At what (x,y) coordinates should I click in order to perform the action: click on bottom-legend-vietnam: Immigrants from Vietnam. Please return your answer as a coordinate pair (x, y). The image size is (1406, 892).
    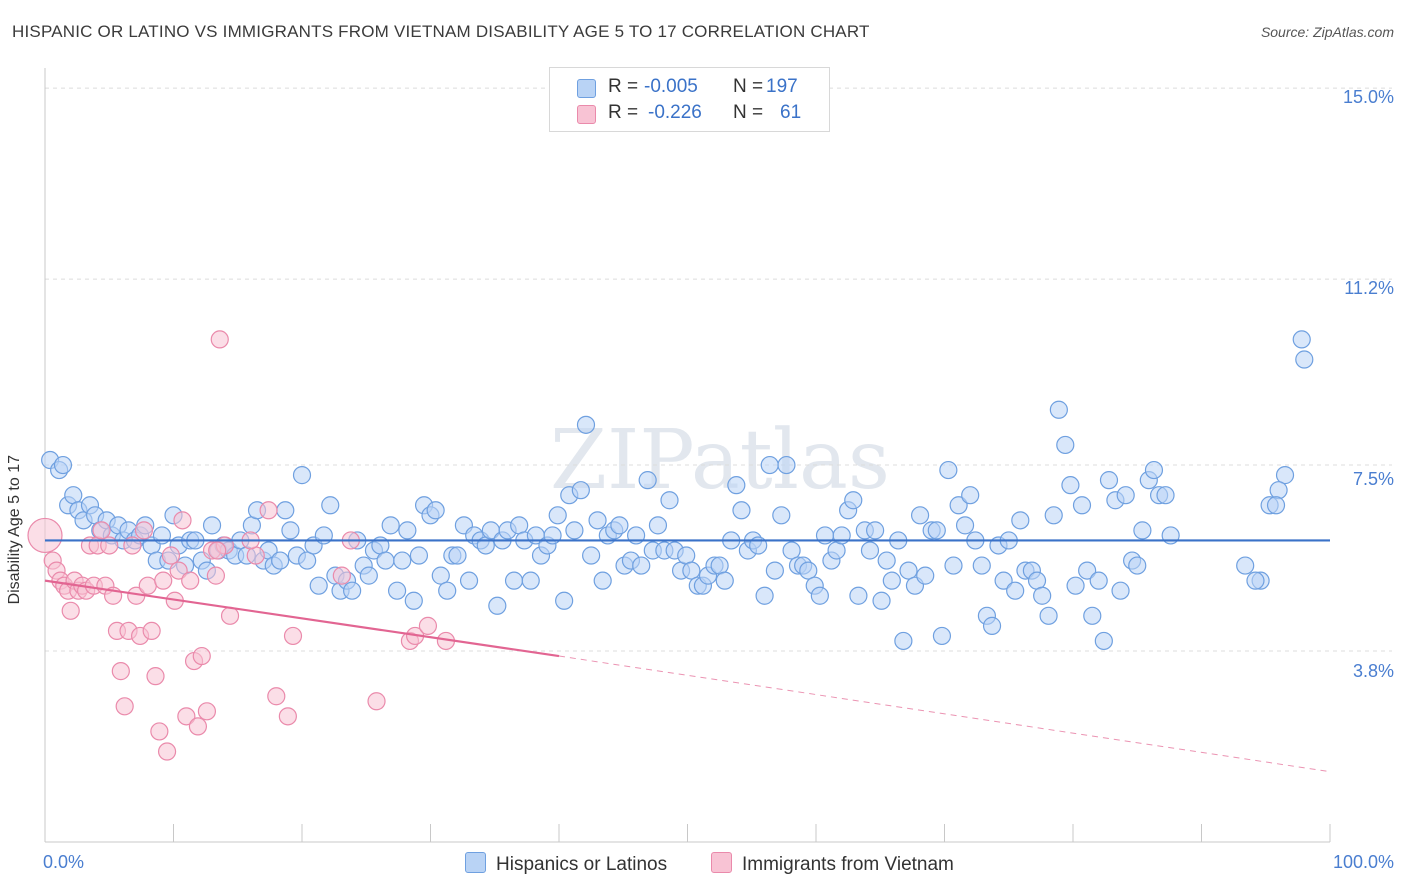
    Looking at the image, I should click on (832, 864).